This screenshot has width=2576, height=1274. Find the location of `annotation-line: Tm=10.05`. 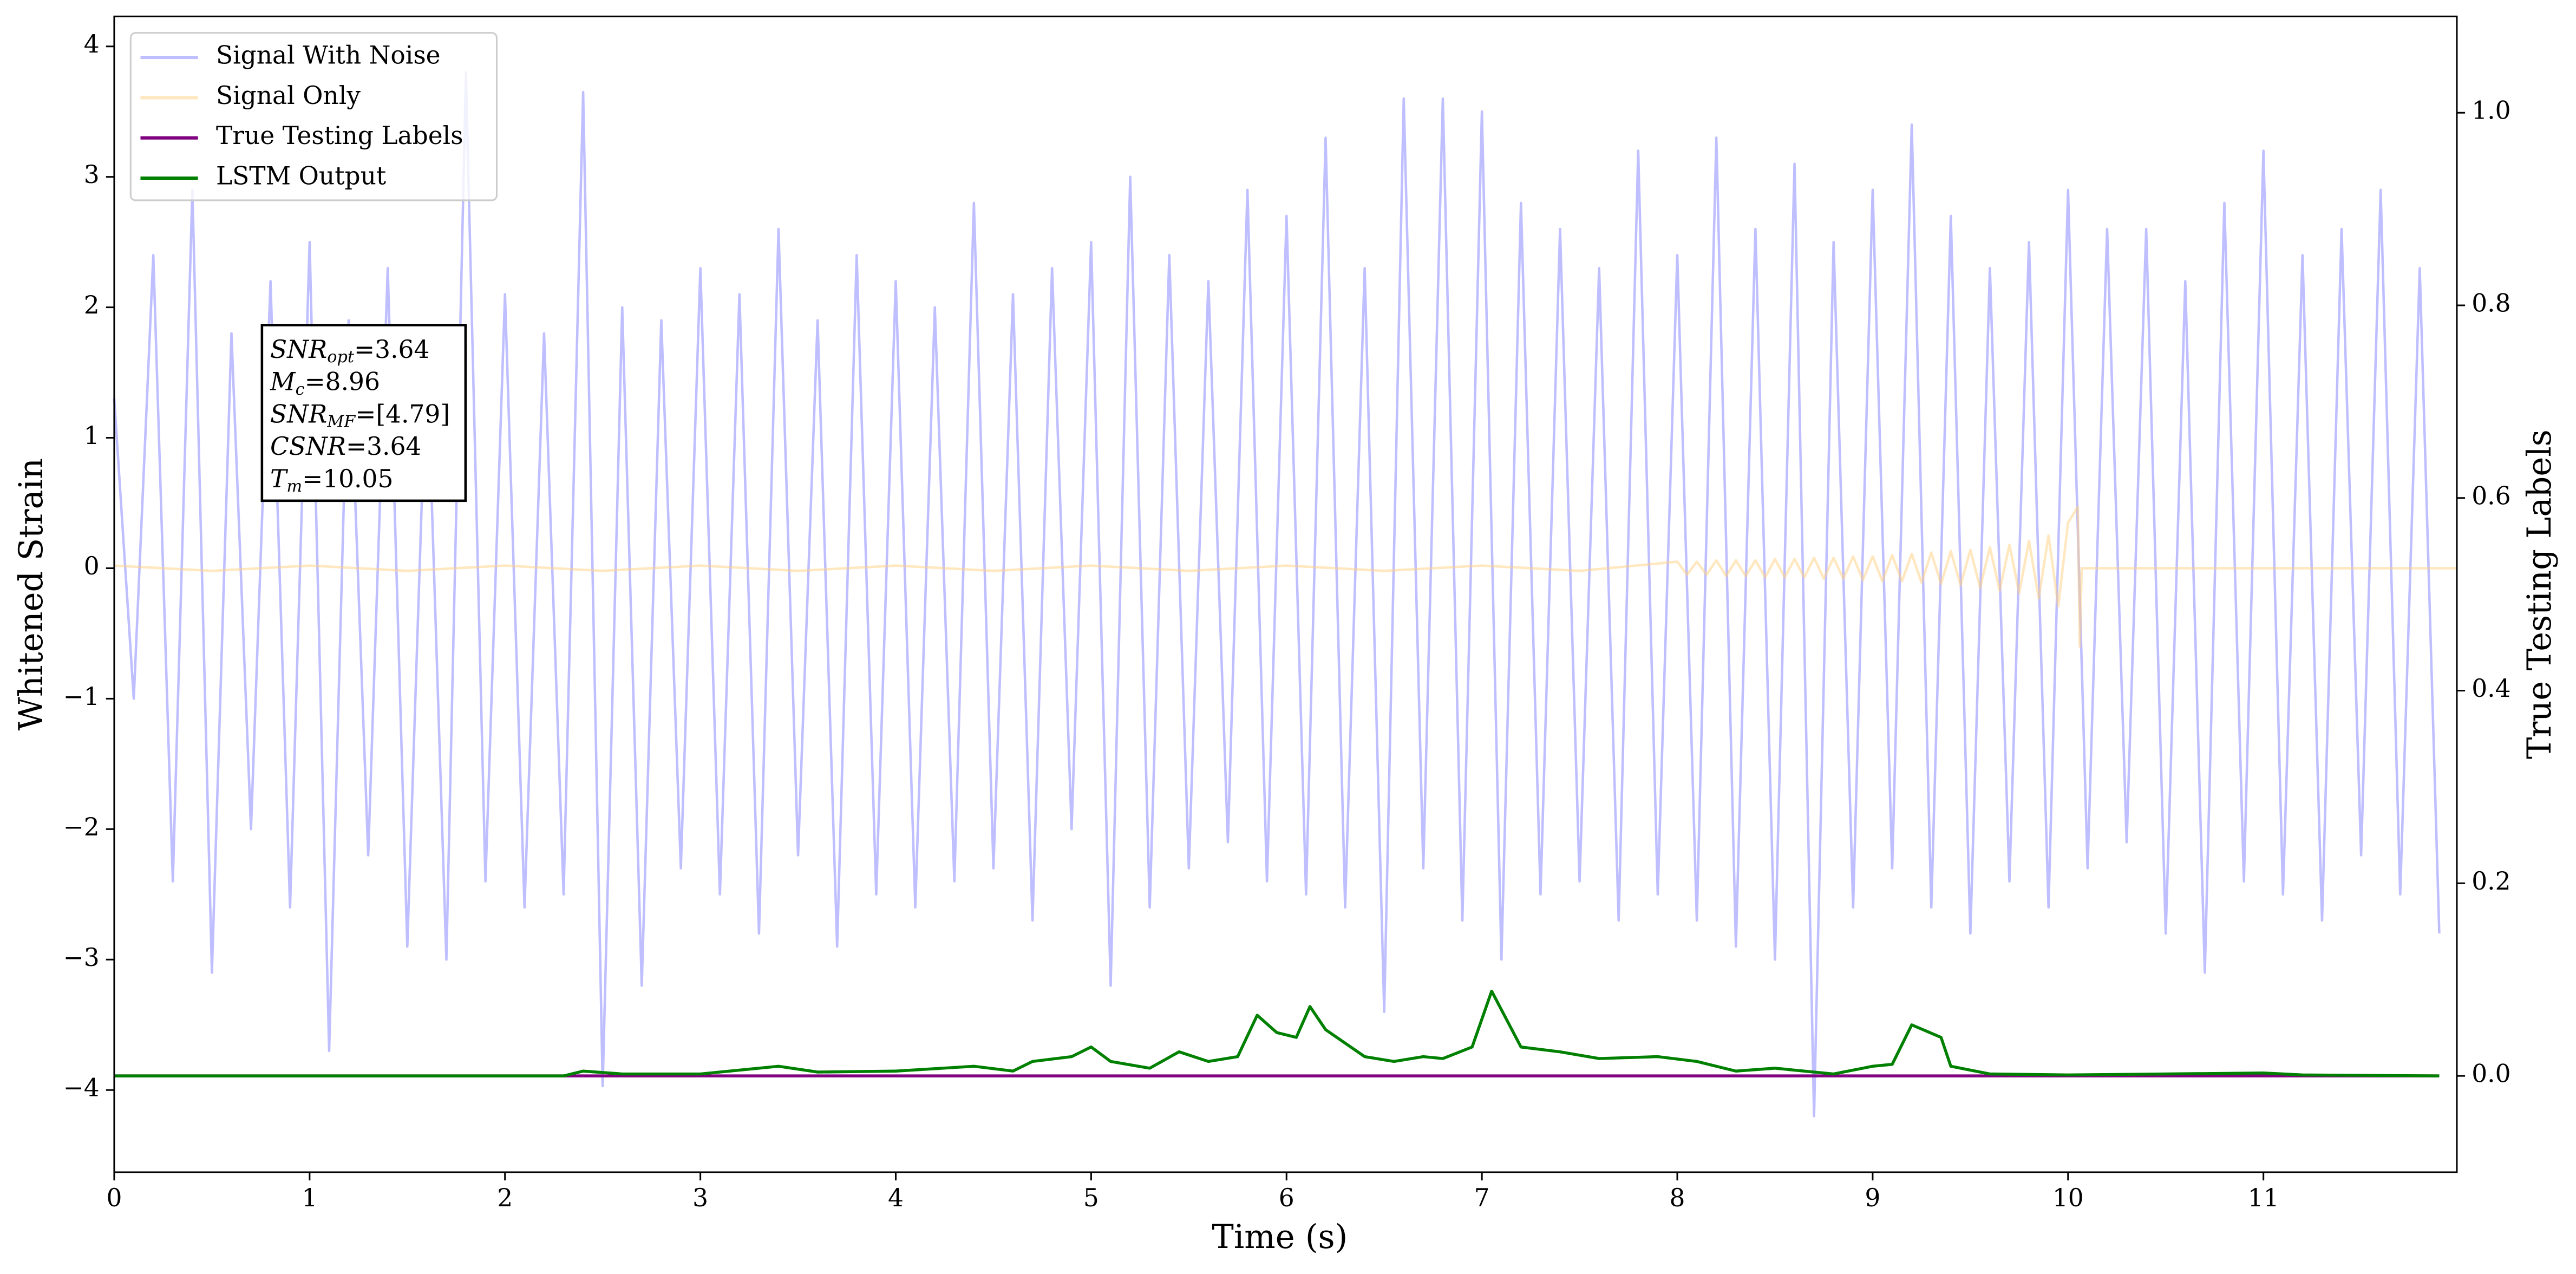

annotation-line: Tm=10.05 is located at coordinates (331, 480).